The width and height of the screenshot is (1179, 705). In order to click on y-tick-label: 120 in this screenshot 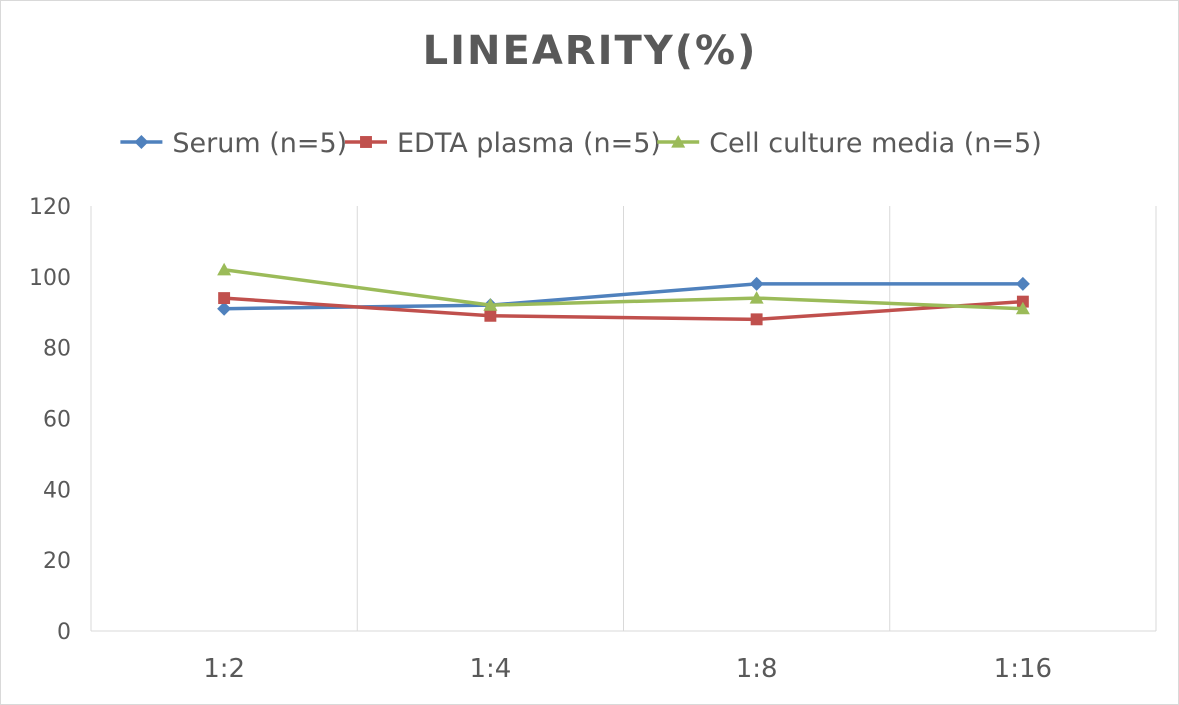, I will do `click(50, 207)`.